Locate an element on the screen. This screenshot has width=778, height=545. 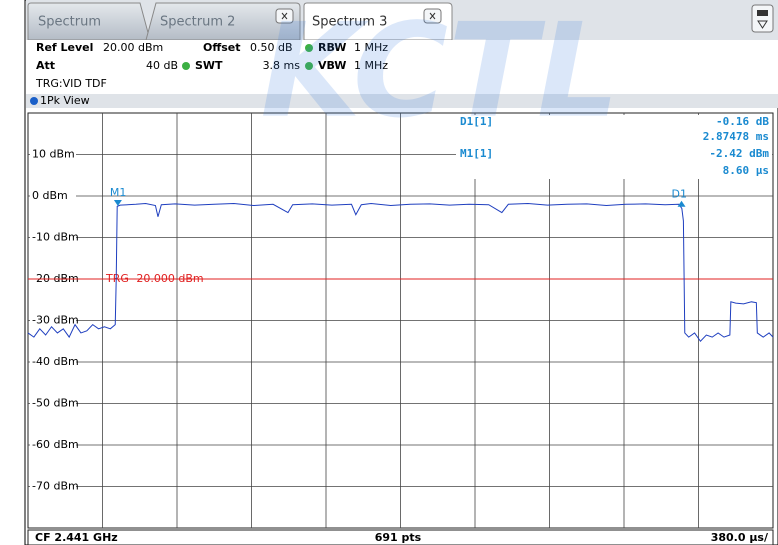
setting-label: Offset is located at coordinates (222, 47).